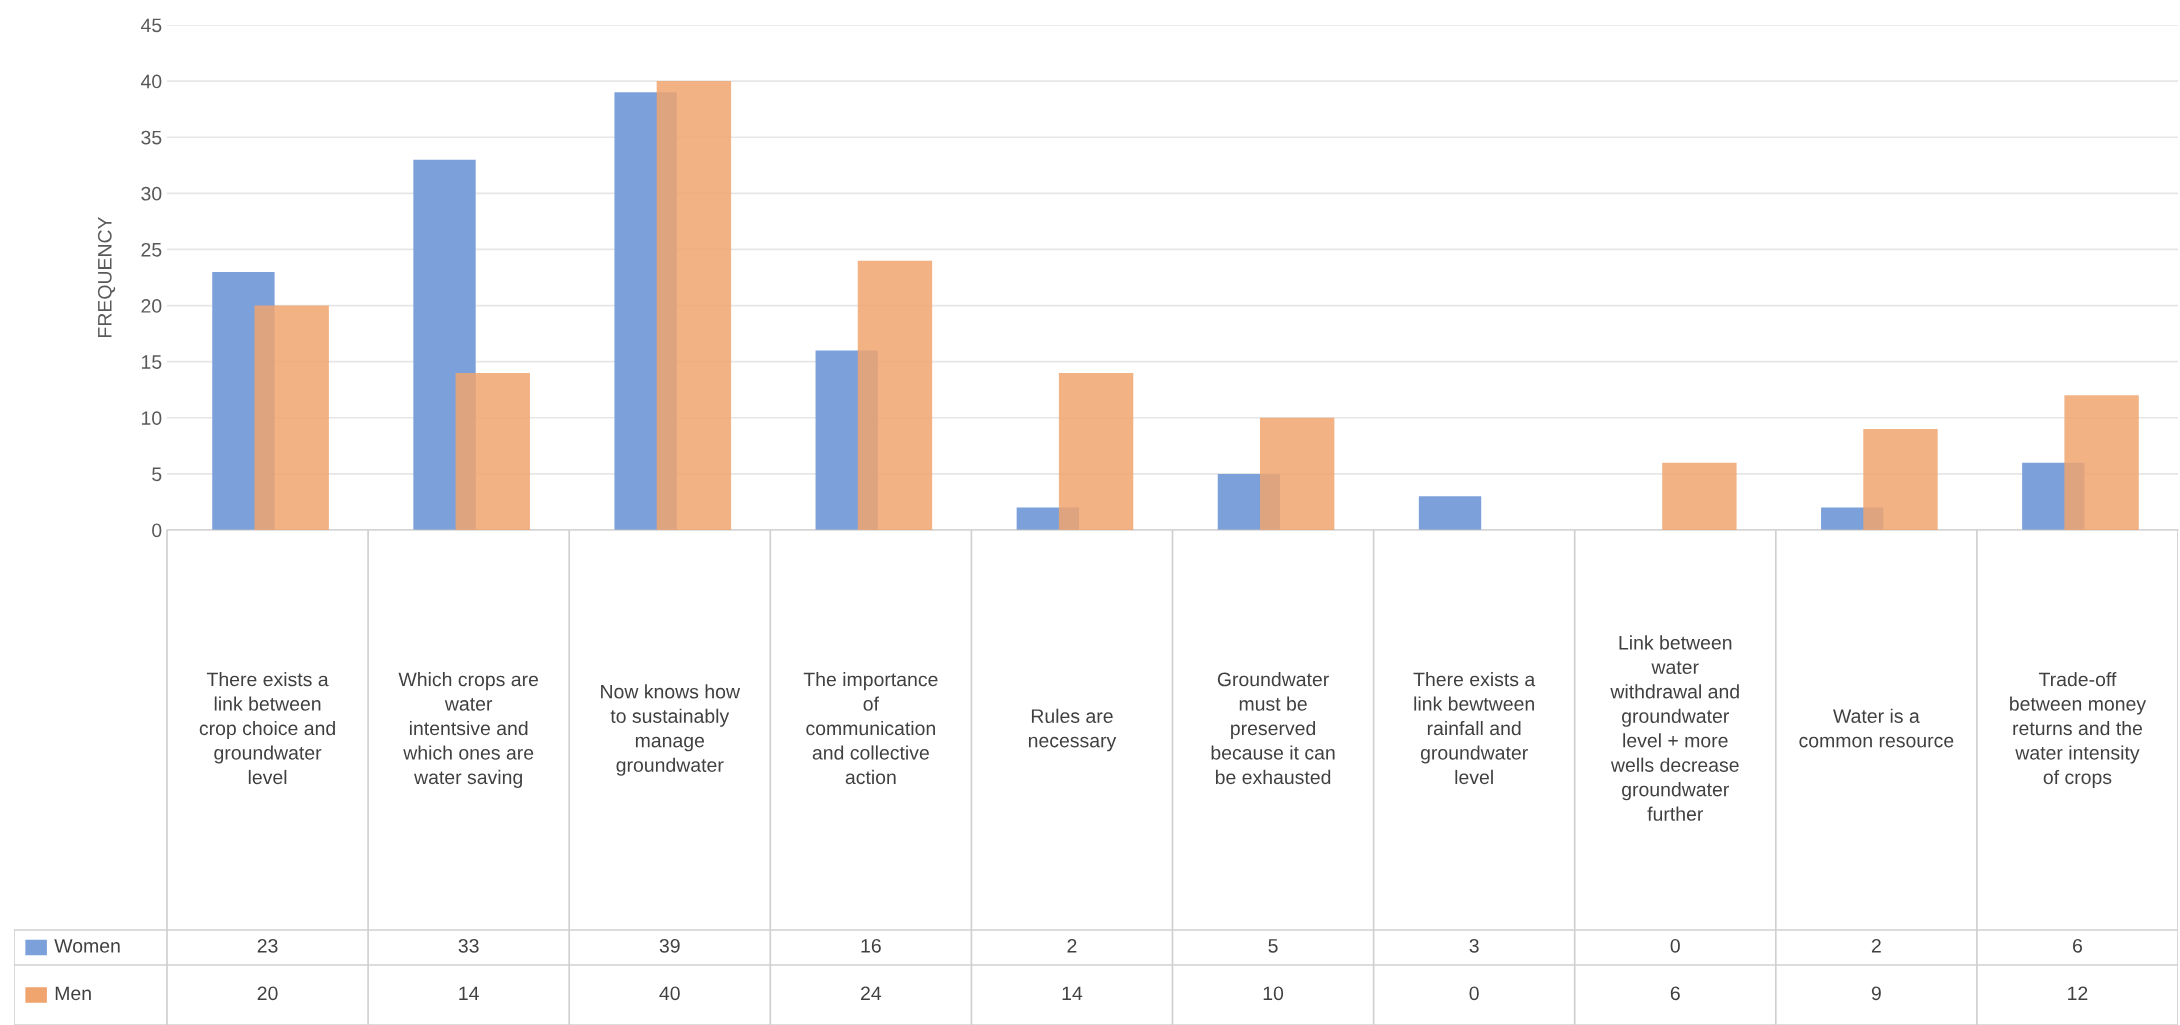  What do you see at coordinates (157, 474) in the screenshot?
I see `y-tick-label: 5` at bounding box center [157, 474].